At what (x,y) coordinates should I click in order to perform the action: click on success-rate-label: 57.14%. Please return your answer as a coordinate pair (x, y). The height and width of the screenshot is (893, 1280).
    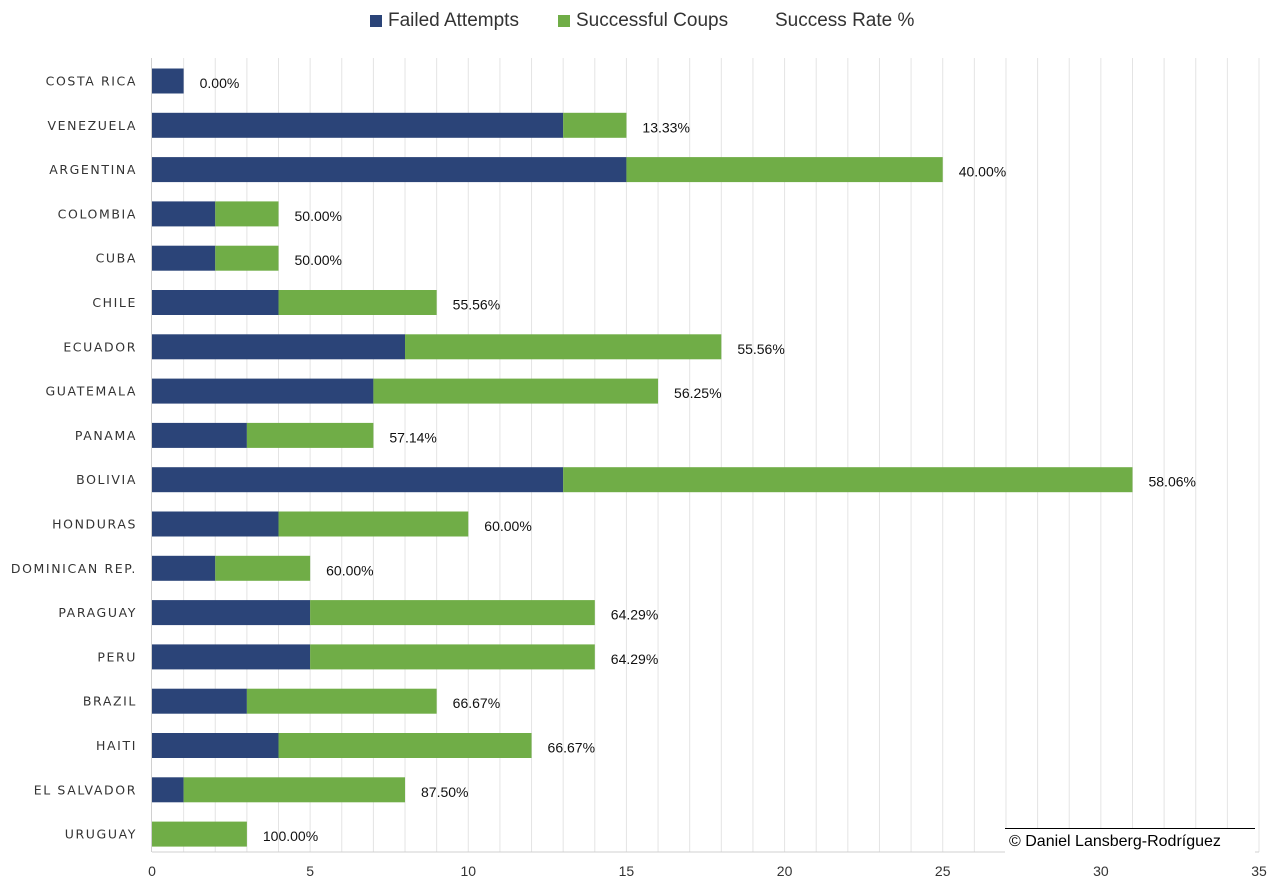
    Looking at the image, I should click on (412, 437).